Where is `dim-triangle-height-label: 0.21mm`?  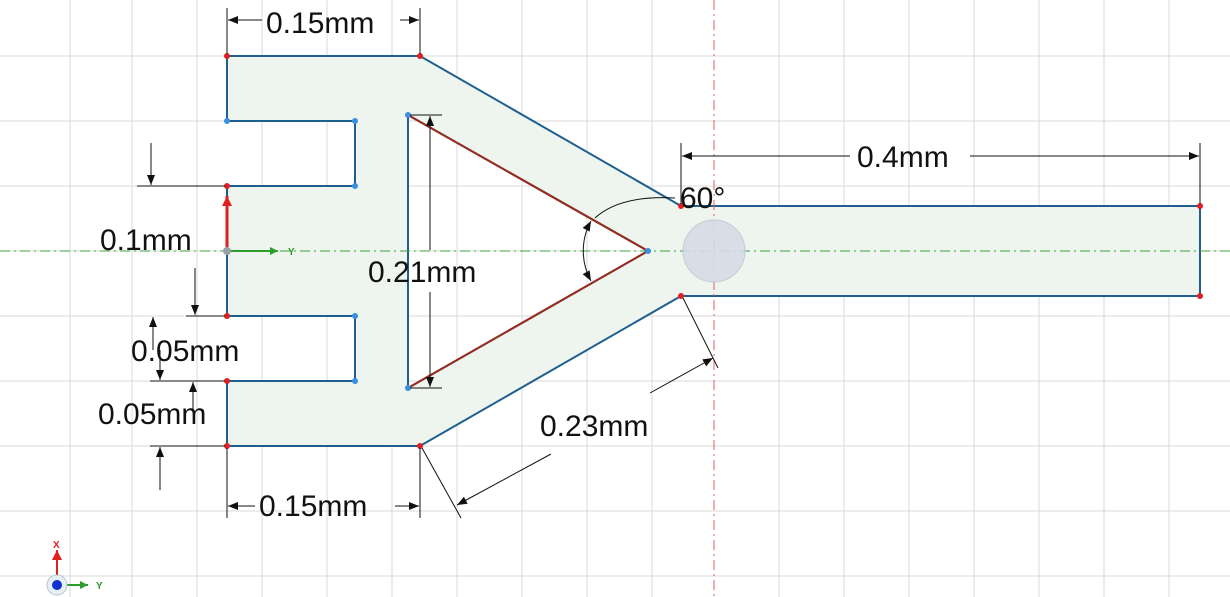
dim-triangle-height-label: 0.21mm is located at coordinates (422, 272).